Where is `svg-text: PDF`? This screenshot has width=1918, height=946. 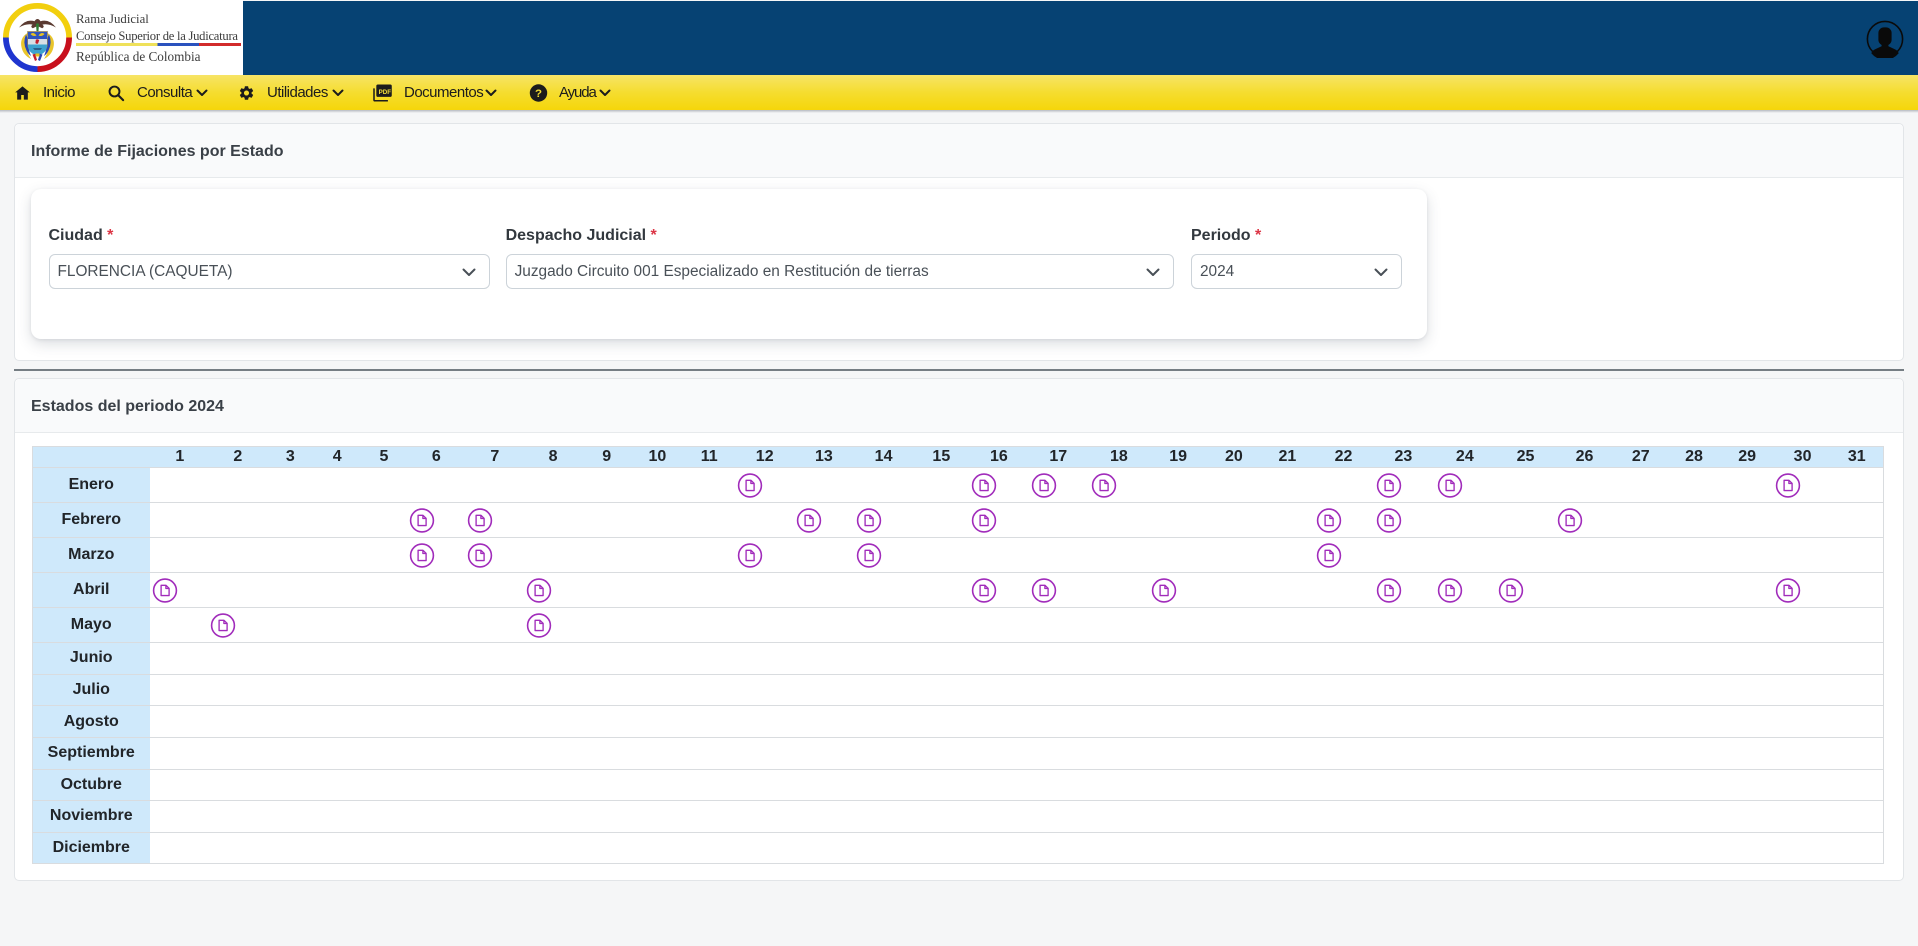
svg-text: PDF is located at coordinates (385, 91).